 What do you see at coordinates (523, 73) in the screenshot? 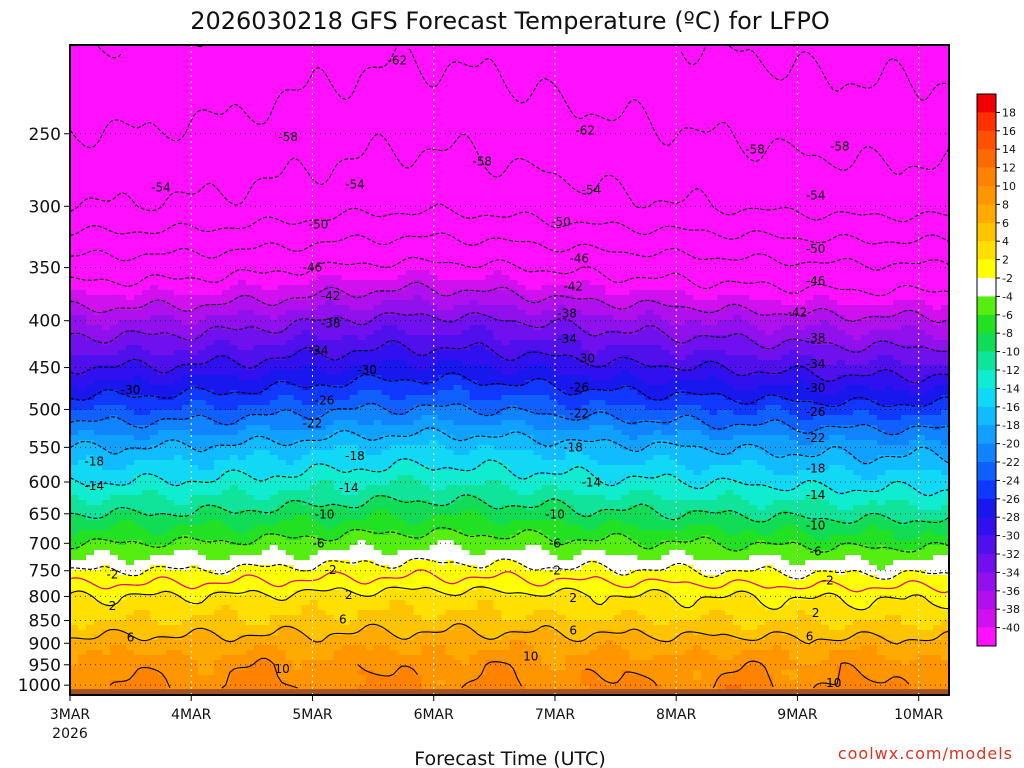
I see `contour-line` at bounding box center [523, 73].